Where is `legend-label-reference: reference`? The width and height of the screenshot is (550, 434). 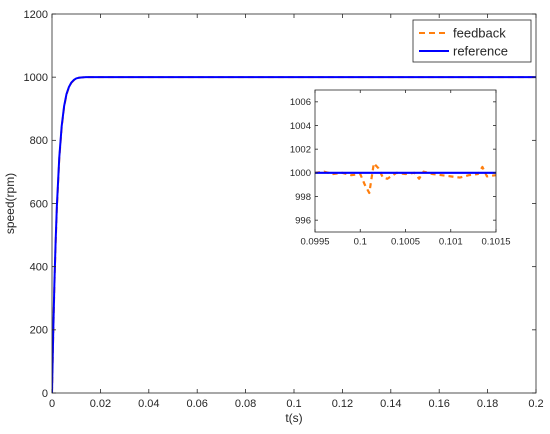 legend-label-reference: reference is located at coordinates (480, 51).